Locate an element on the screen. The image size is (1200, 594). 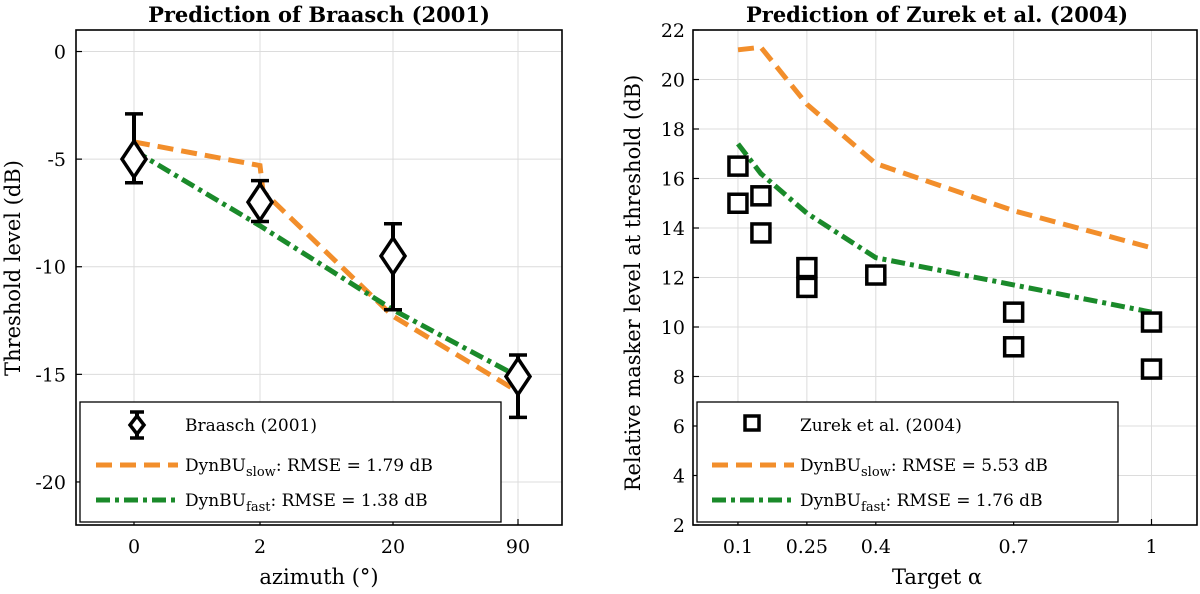
tick-label-x-left: 90 is located at coordinates (518, 547).